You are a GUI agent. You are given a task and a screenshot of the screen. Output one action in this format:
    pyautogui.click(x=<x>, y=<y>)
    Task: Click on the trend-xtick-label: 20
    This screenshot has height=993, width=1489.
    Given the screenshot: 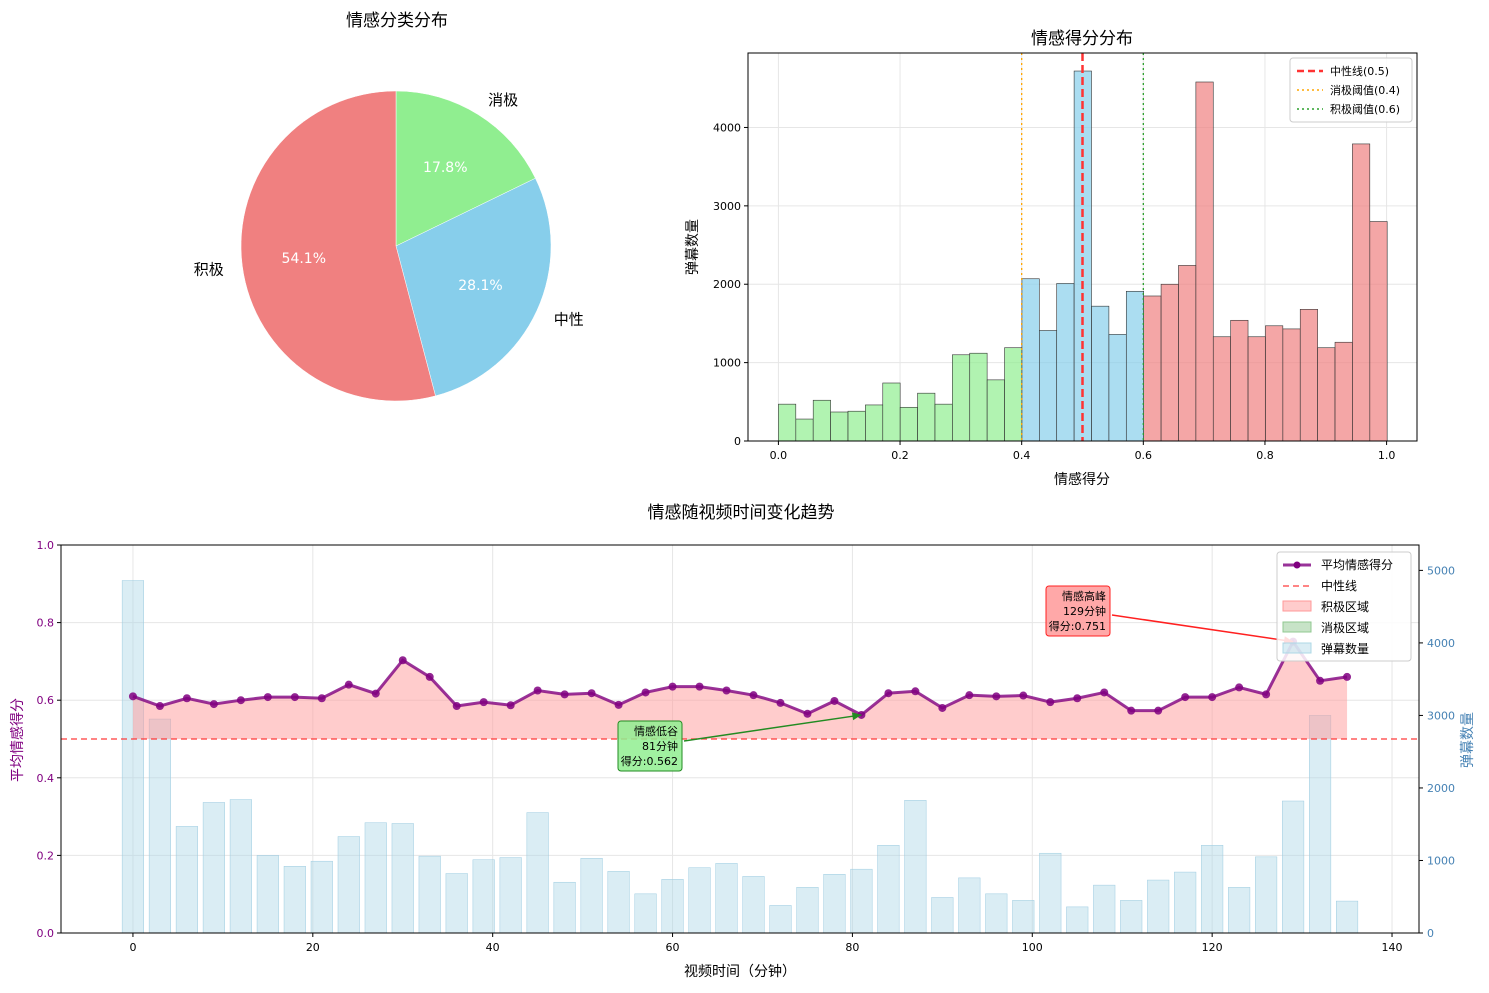 What is the action you would take?
    pyautogui.click(x=313, y=947)
    